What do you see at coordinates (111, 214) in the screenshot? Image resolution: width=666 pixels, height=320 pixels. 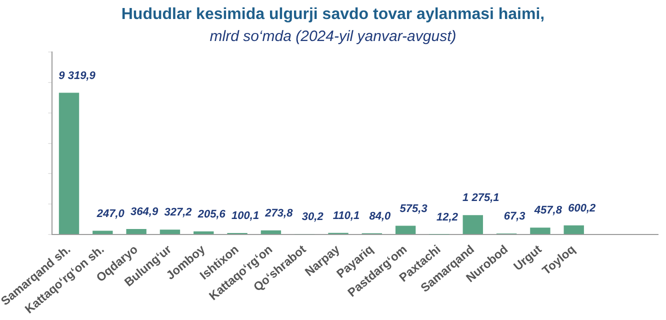 I see `data-label: 247,0` at bounding box center [111, 214].